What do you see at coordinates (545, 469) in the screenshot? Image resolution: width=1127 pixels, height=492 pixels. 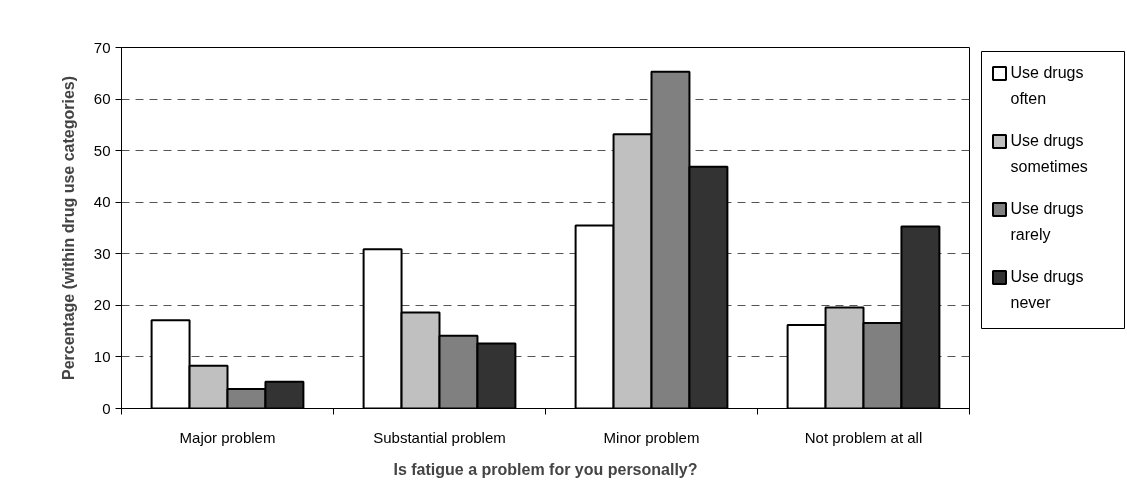 I see `x-axis-title: Is fatigue a problem for you personally?` at bounding box center [545, 469].